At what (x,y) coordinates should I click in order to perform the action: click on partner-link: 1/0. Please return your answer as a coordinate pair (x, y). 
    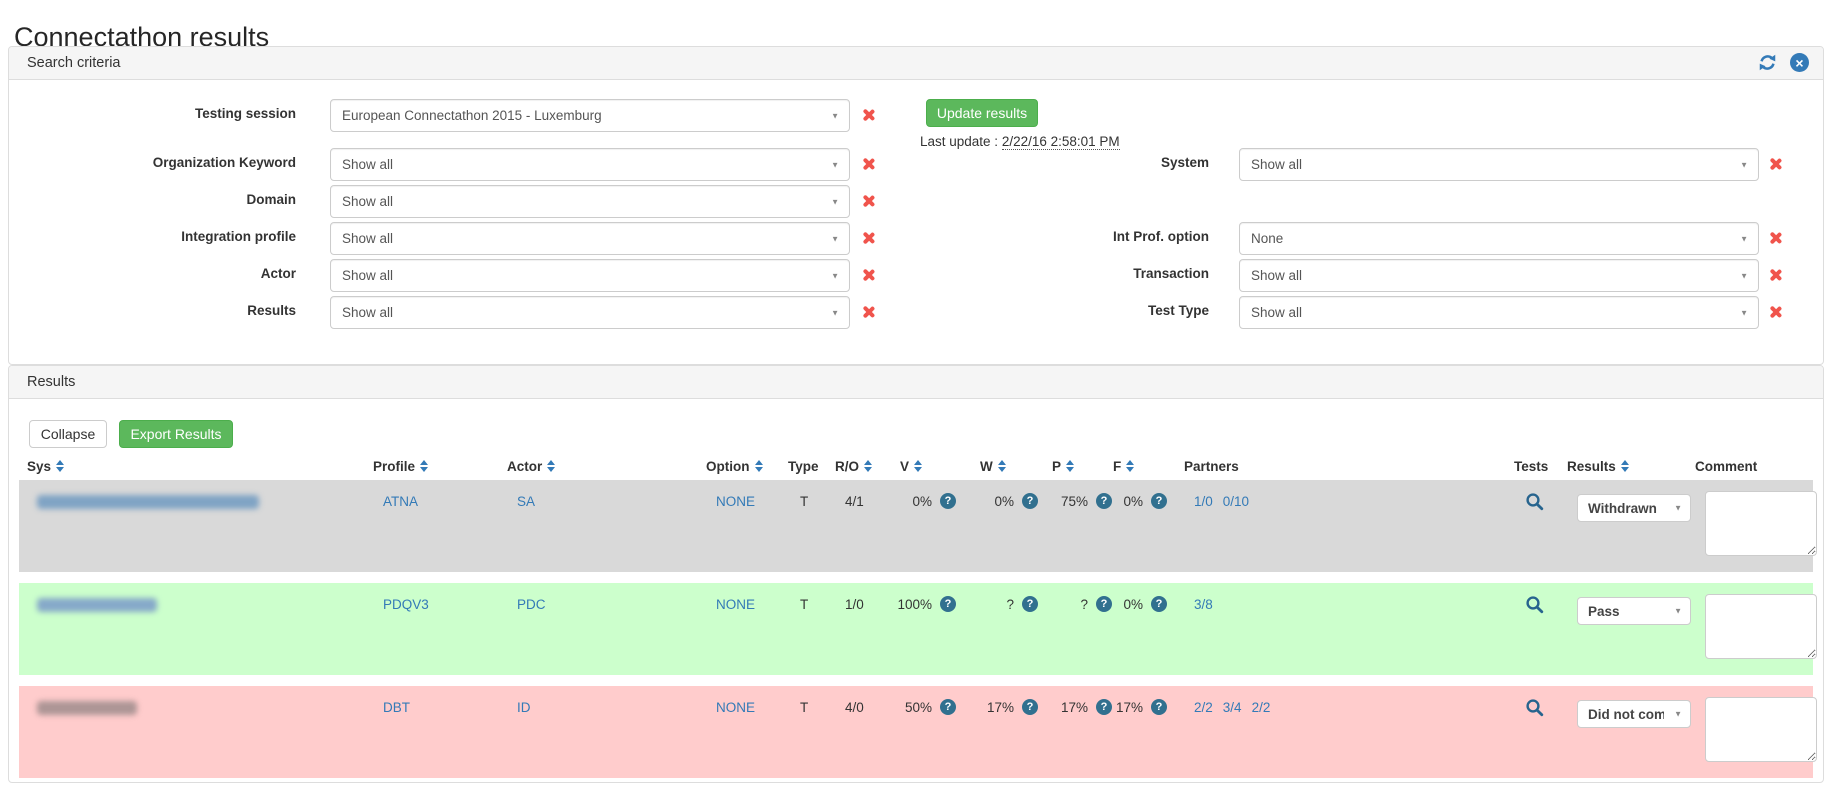
    Looking at the image, I should click on (1203, 501).